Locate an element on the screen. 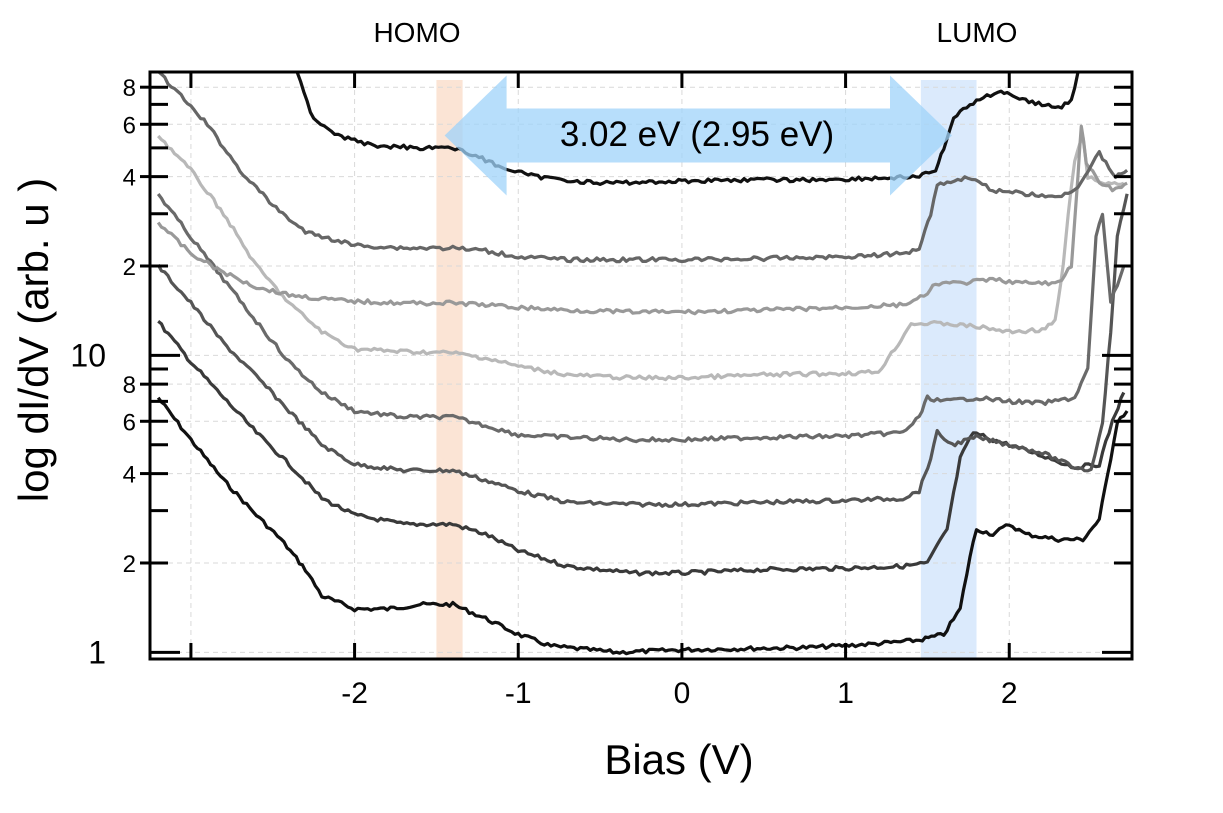 This screenshot has height=813, width=1223. x-tick-label: 1 is located at coordinates (845, 693).